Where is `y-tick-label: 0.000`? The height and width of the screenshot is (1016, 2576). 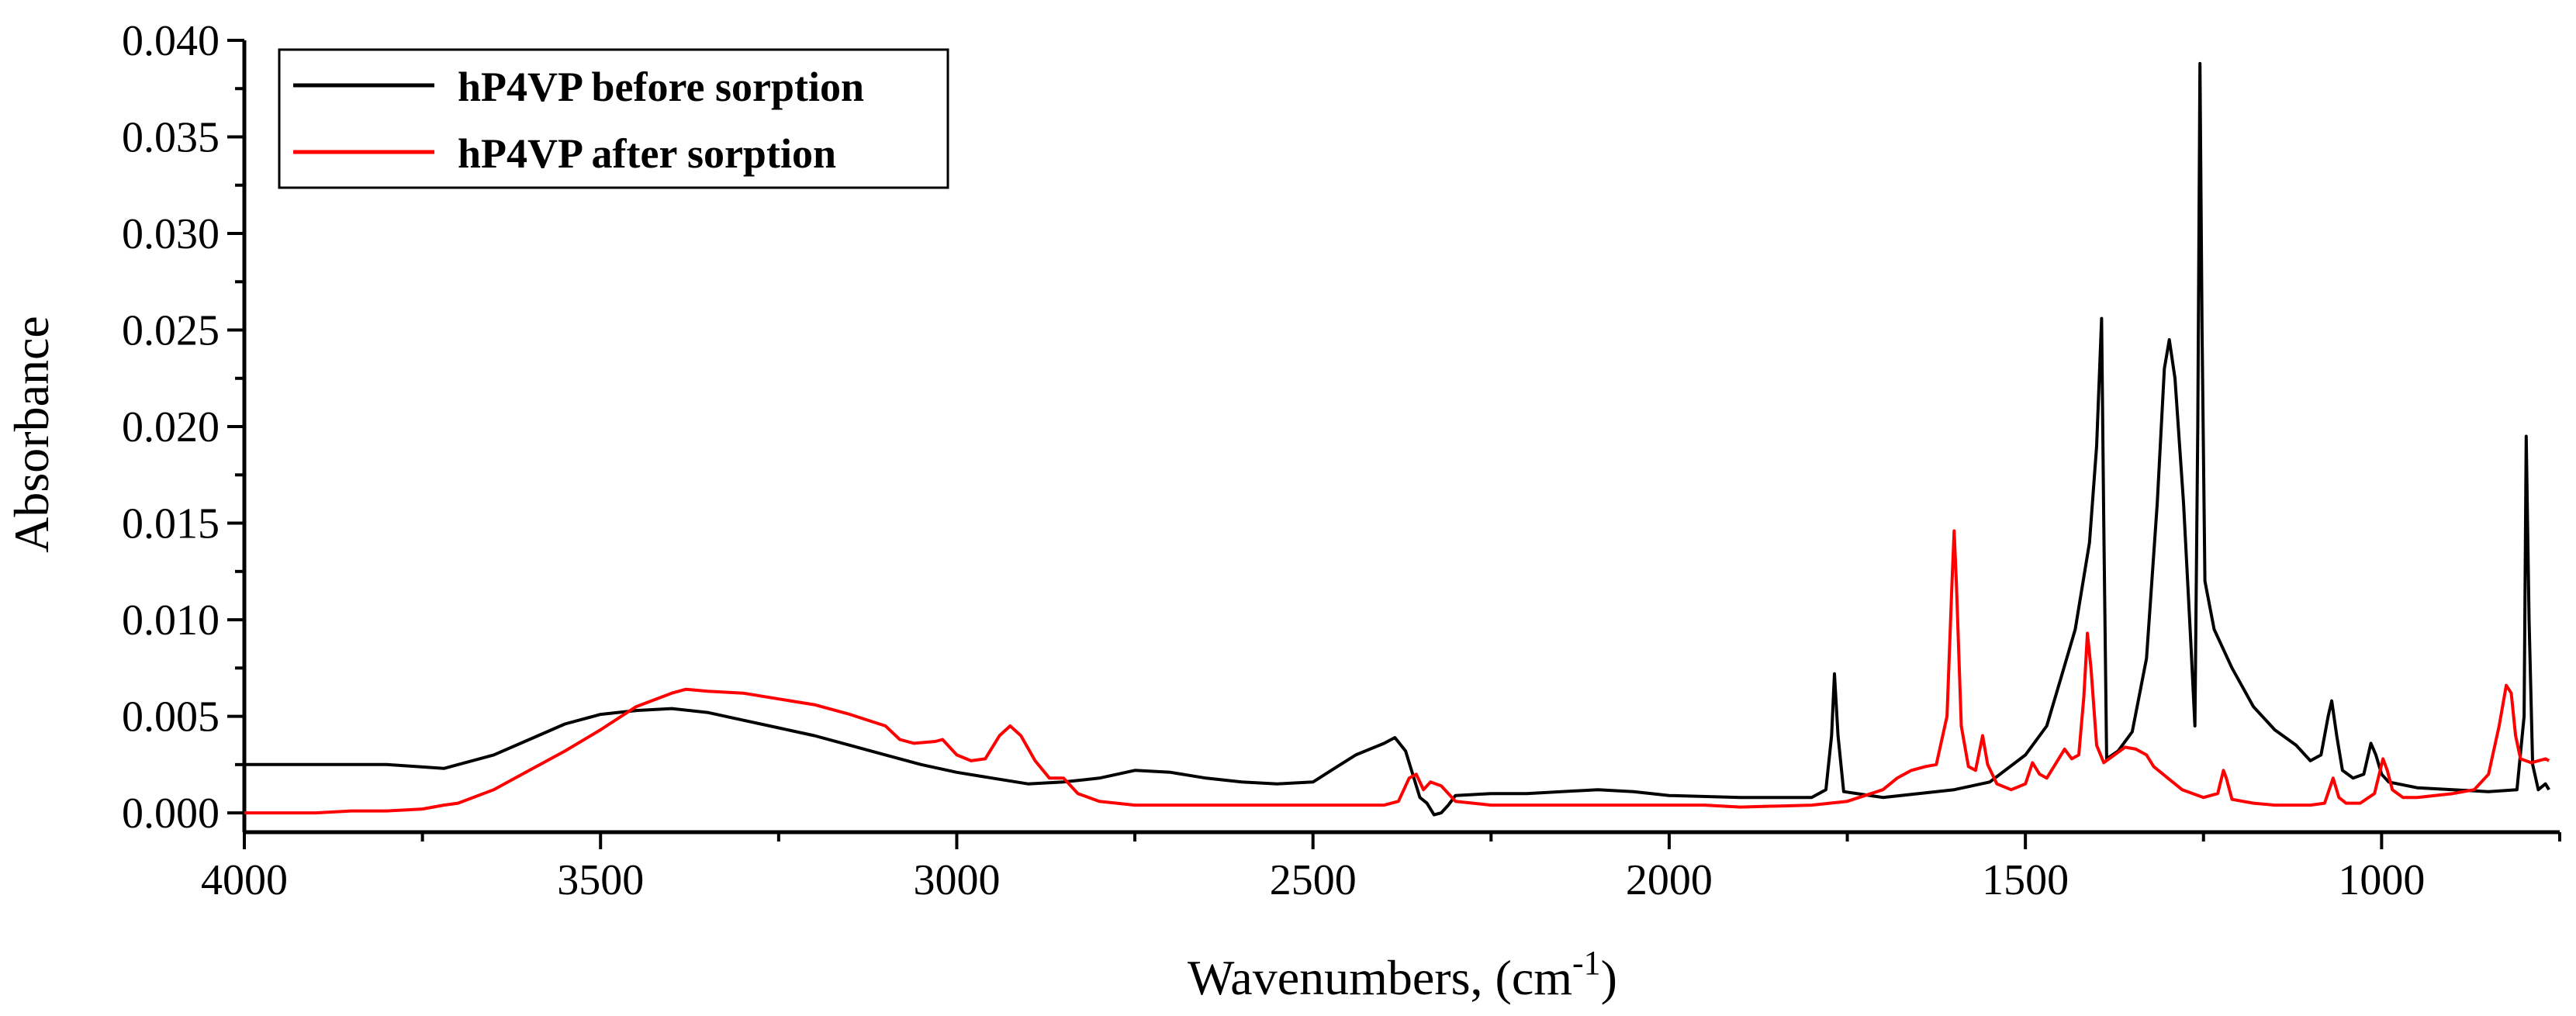 y-tick-label: 0.000 is located at coordinates (171, 814).